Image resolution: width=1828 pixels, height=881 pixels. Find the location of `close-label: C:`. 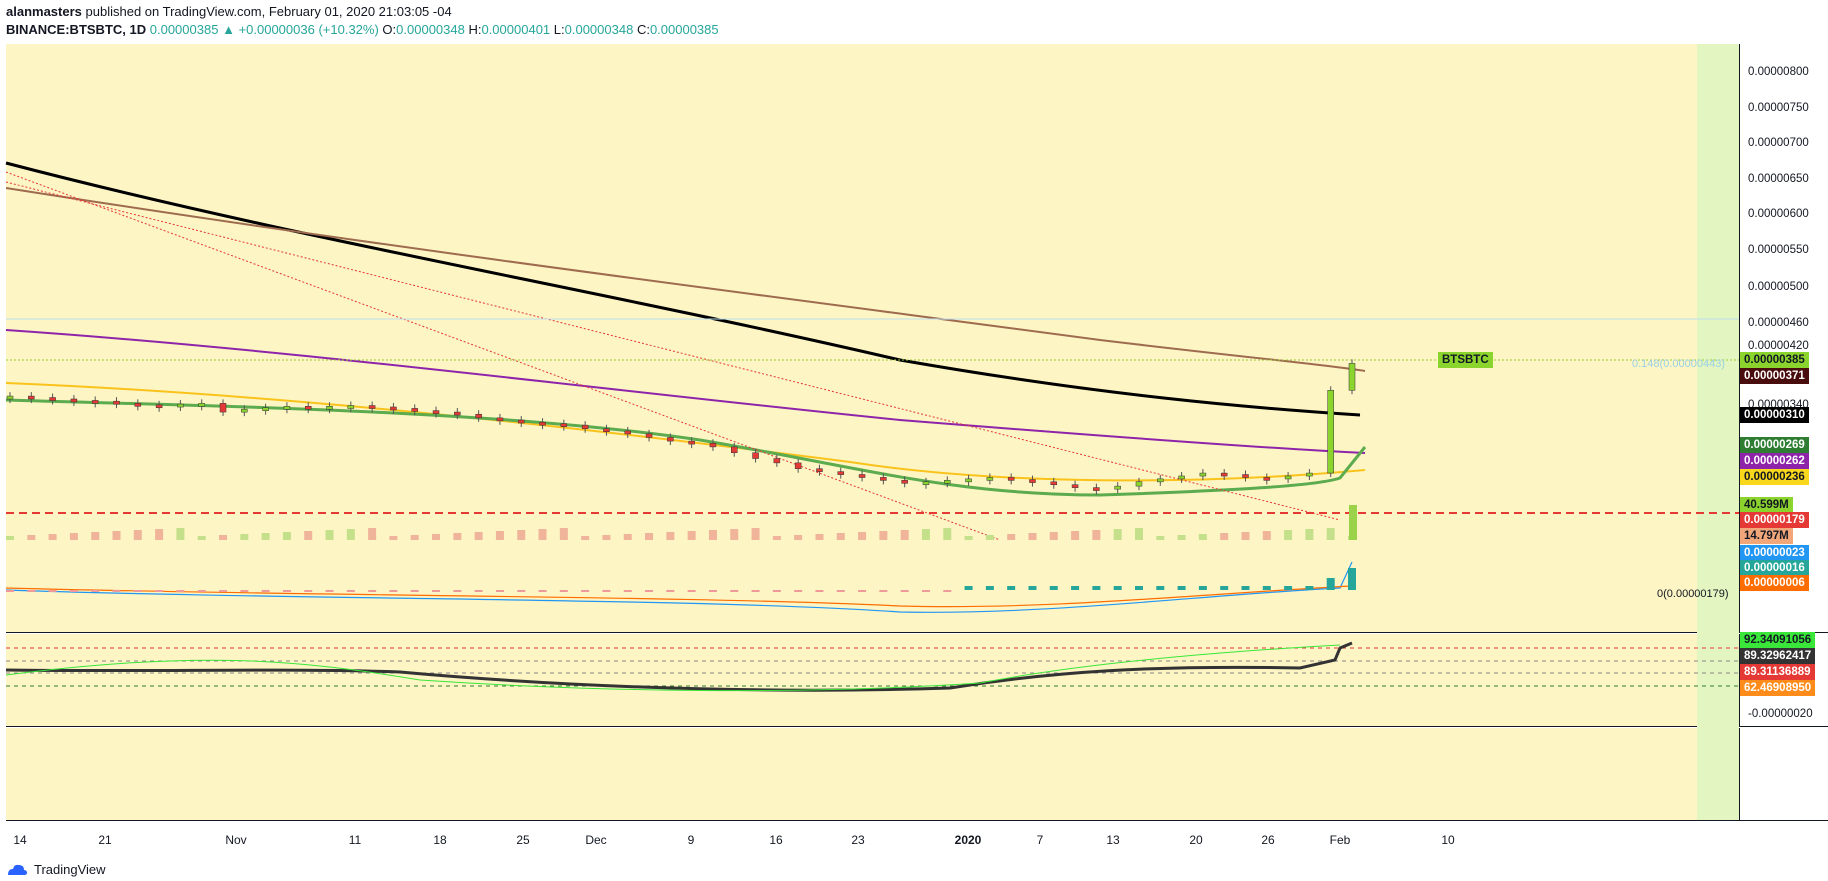

close-label: C: is located at coordinates (643, 29).